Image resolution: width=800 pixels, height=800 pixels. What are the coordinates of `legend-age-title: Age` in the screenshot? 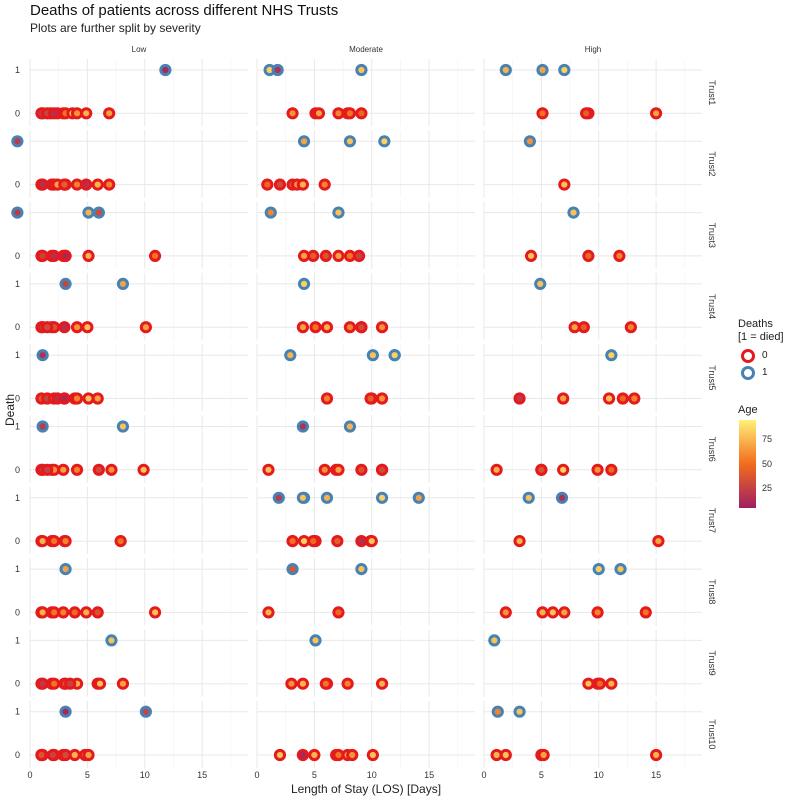 It's located at (748, 410).